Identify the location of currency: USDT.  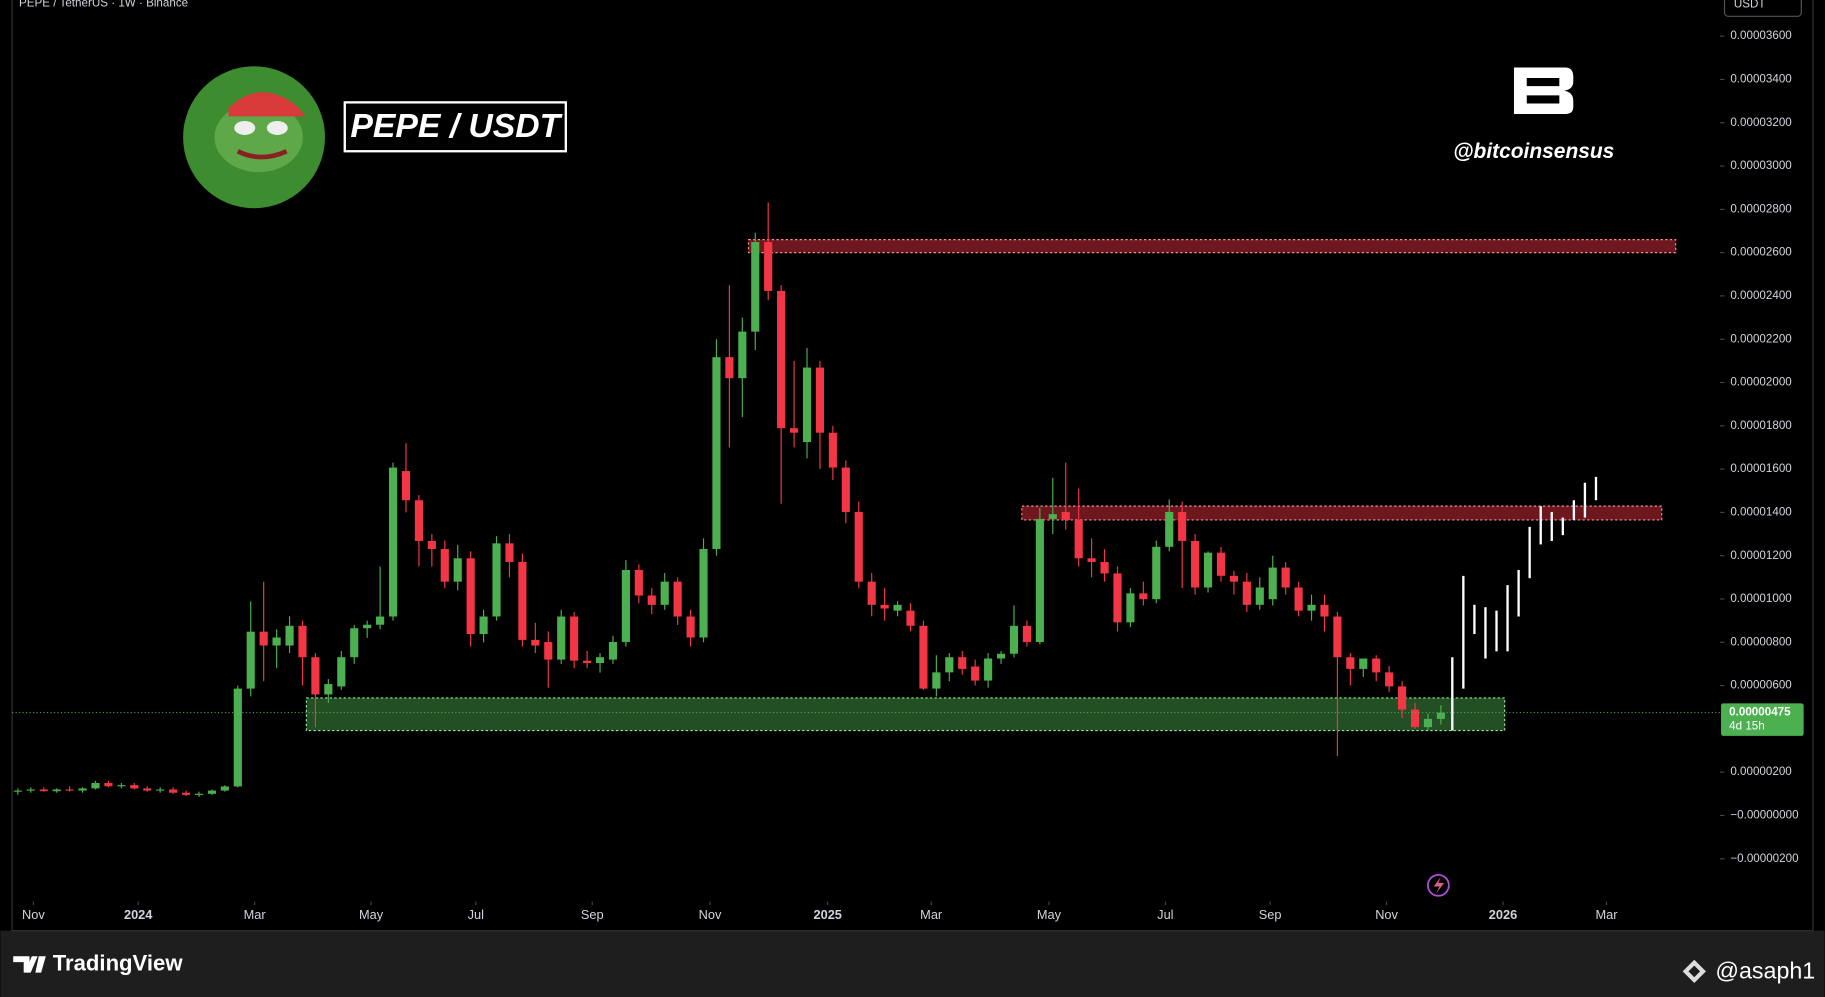
(1750, 5).